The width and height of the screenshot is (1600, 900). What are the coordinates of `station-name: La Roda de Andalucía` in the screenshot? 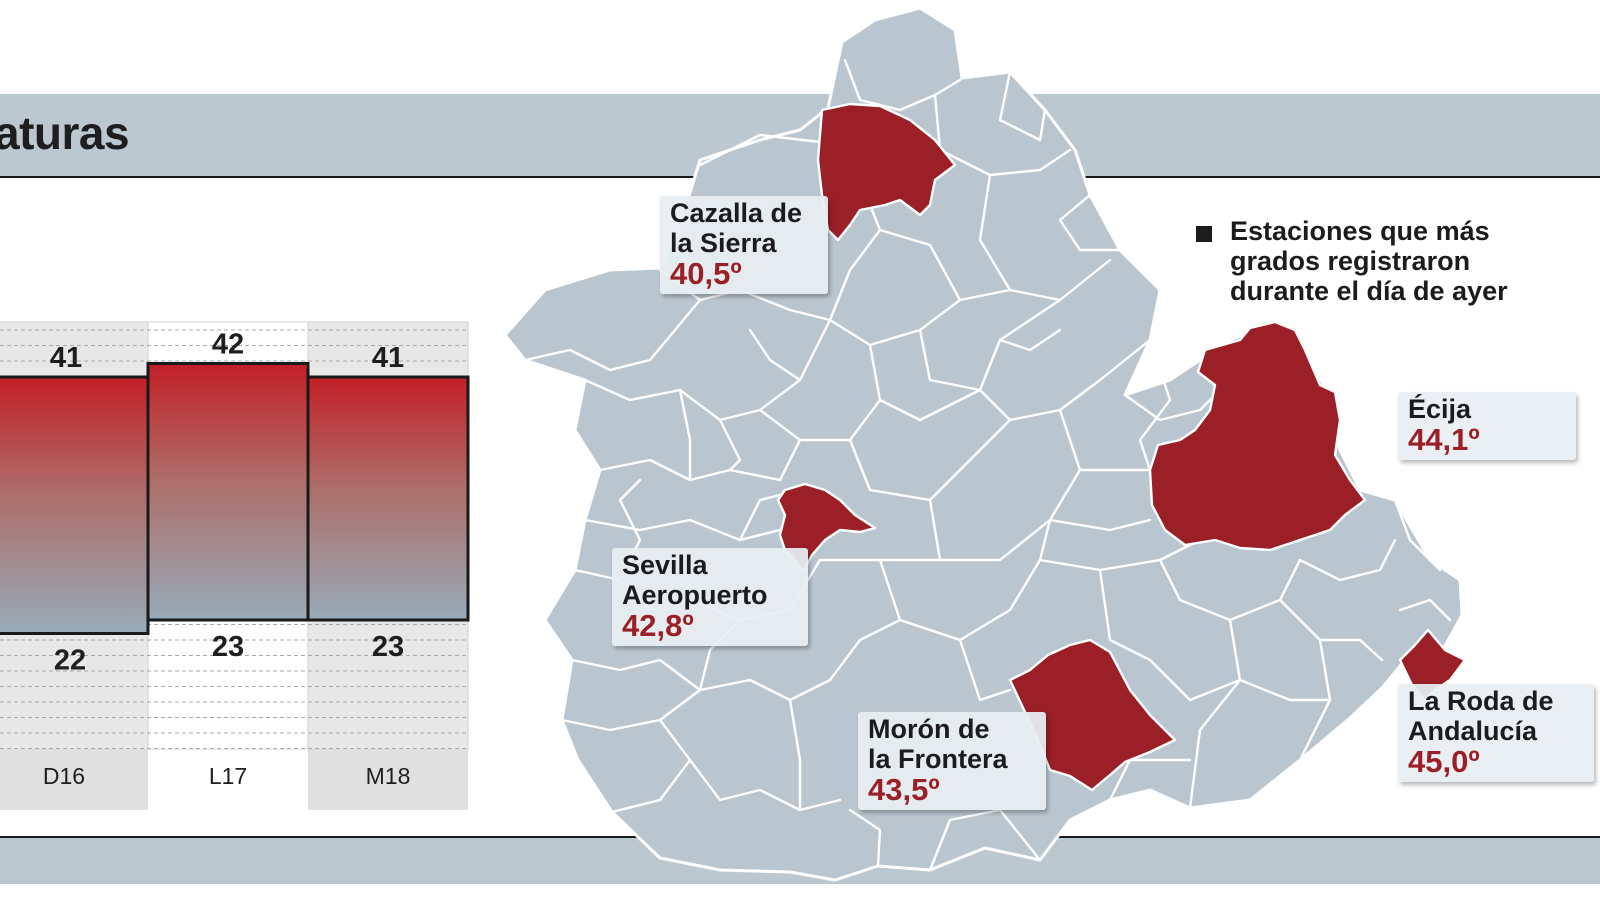 It's located at (1481, 716).